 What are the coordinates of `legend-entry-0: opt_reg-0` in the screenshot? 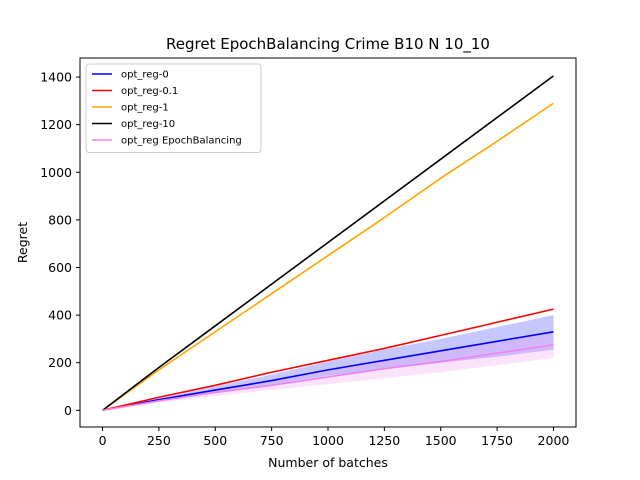 It's located at (145, 75).